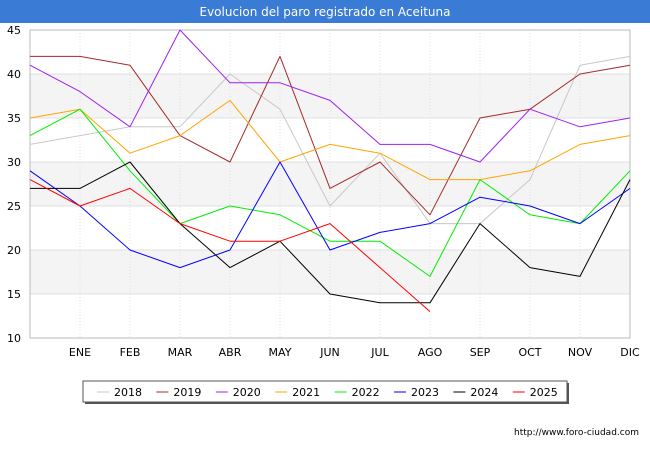 This screenshot has height=450, width=650. Describe the element at coordinates (430, 352) in the screenshot. I see `x-tick-label: AGO` at that location.